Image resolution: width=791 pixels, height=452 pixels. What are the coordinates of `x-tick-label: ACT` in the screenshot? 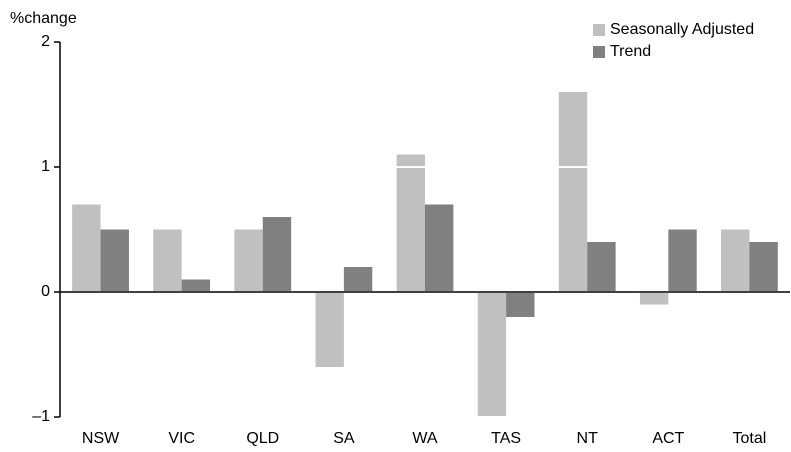 It's located at (668, 438).